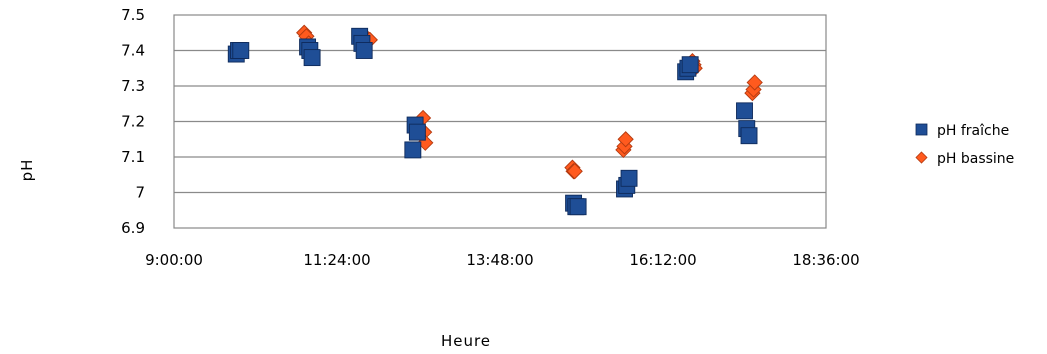 The image size is (1047, 354). I want to click on y-tick-label: 7.4, so click(133, 51).